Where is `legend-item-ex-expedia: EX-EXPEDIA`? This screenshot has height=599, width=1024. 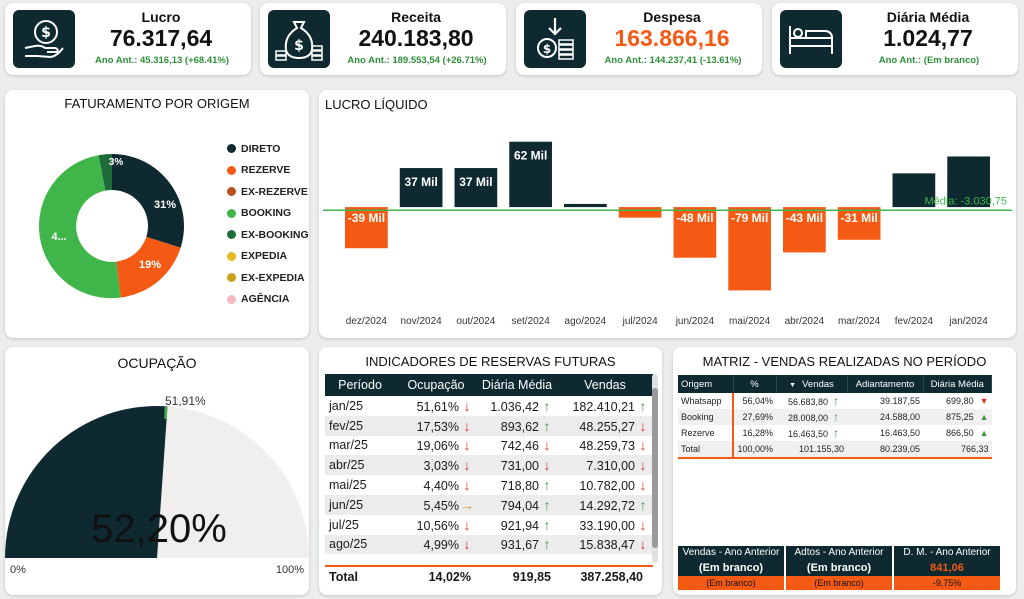
legend-item-ex-expedia: EX-EXPEDIA is located at coordinates (268, 278).